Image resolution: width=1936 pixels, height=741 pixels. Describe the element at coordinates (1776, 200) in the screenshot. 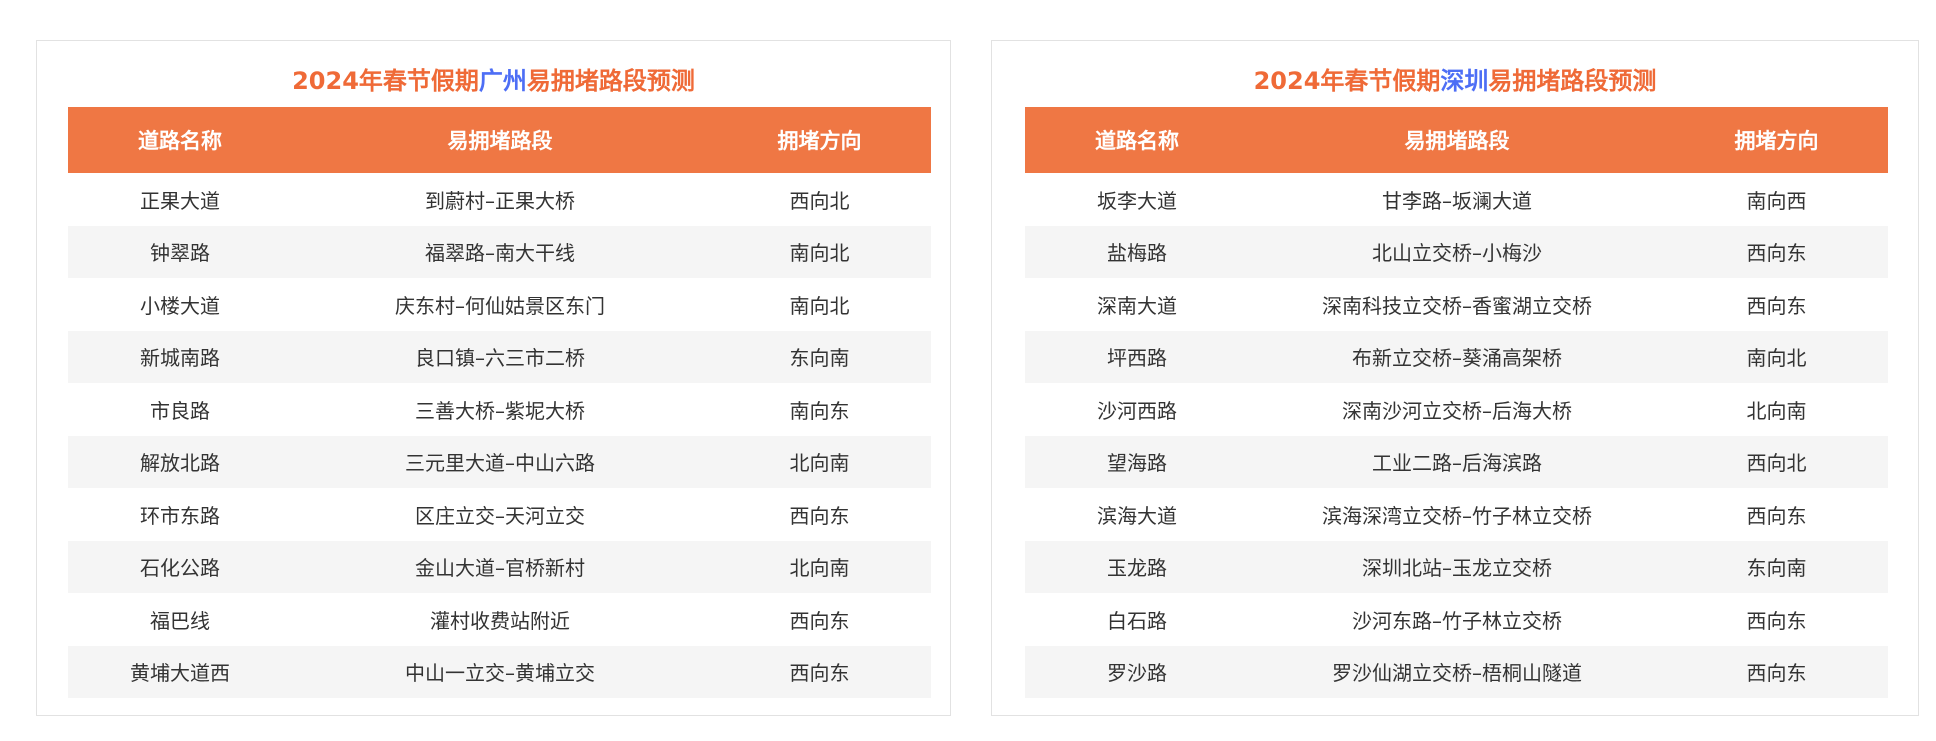

I see `direction-cell: 南向西` at that location.